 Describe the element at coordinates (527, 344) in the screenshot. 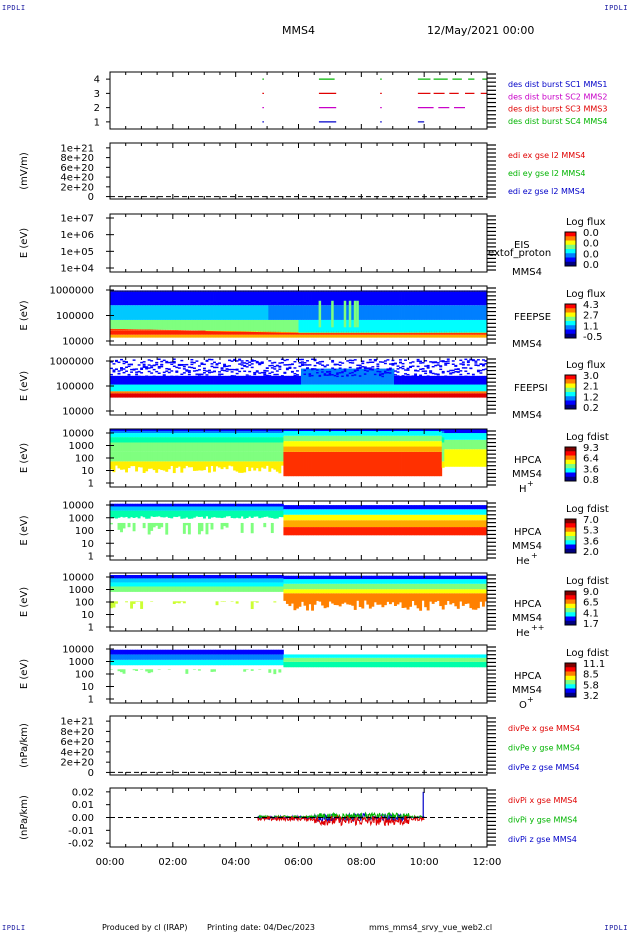

I see `spacecraft-label: MMS4` at that location.